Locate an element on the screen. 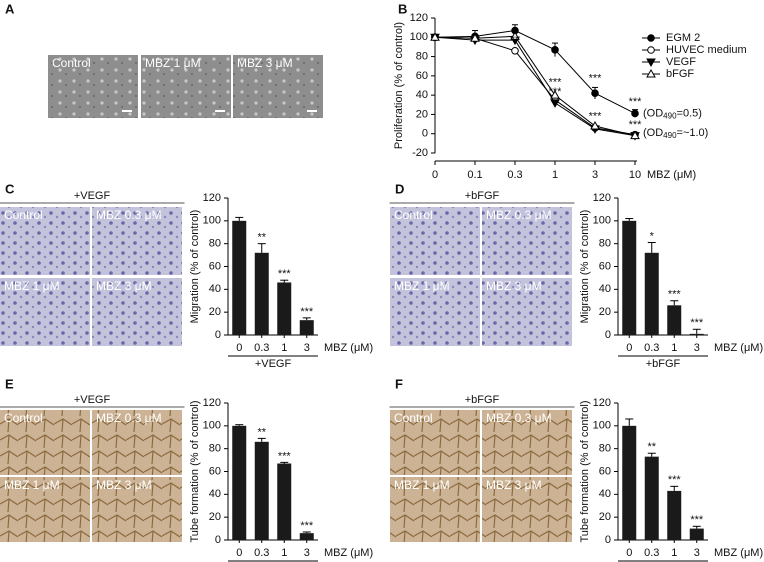 This screenshot has height=562, width=764. od-label: (OD490=0.5) is located at coordinates (672, 113).